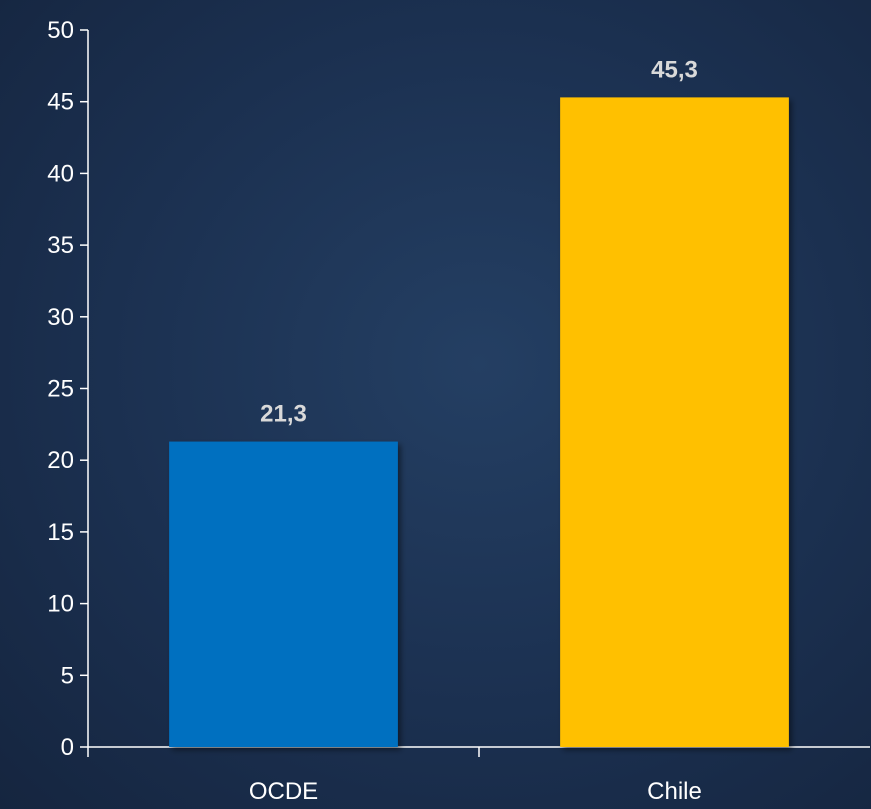 This screenshot has width=871, height=809. Describe the element at coordinates (60, 102) in the screenshot. I see `y-tick-label: 45` at that location.